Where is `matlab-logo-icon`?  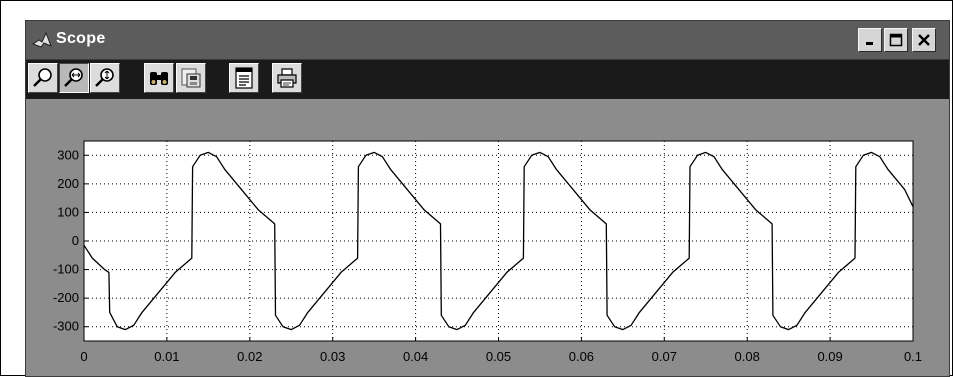
matlab-logo-icon is located at coordinates (42, 39).